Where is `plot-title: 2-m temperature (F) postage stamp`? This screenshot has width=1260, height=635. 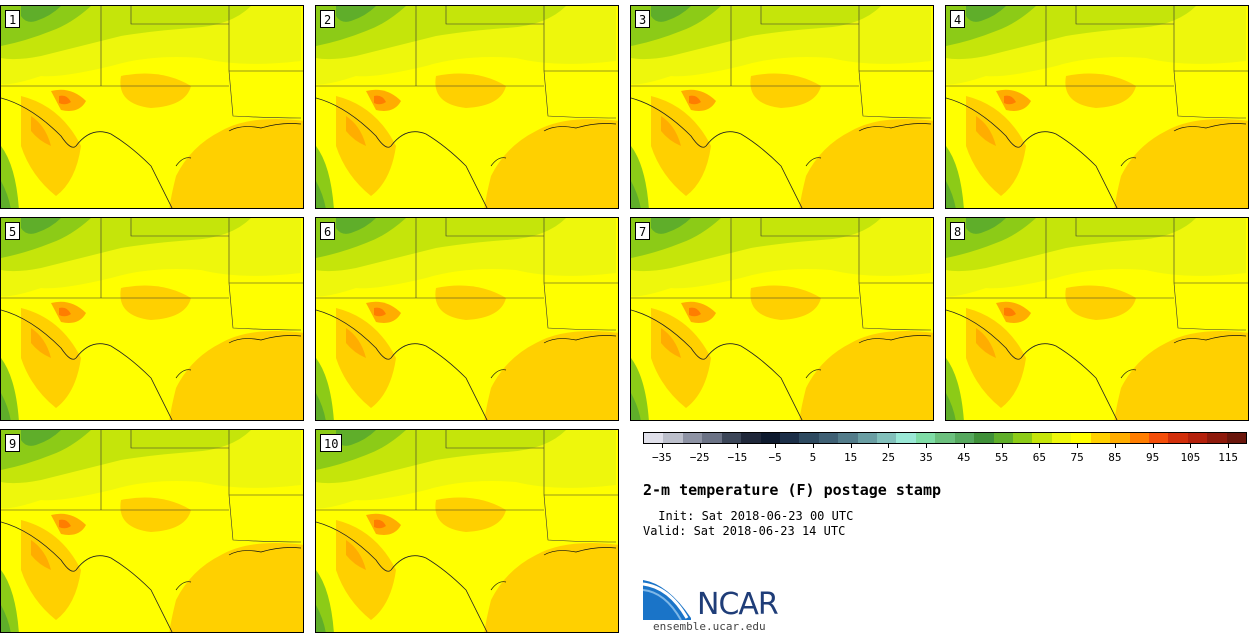 plot-title: 2-m temperature (F) postage stamp is located at coordinates (792, 490).